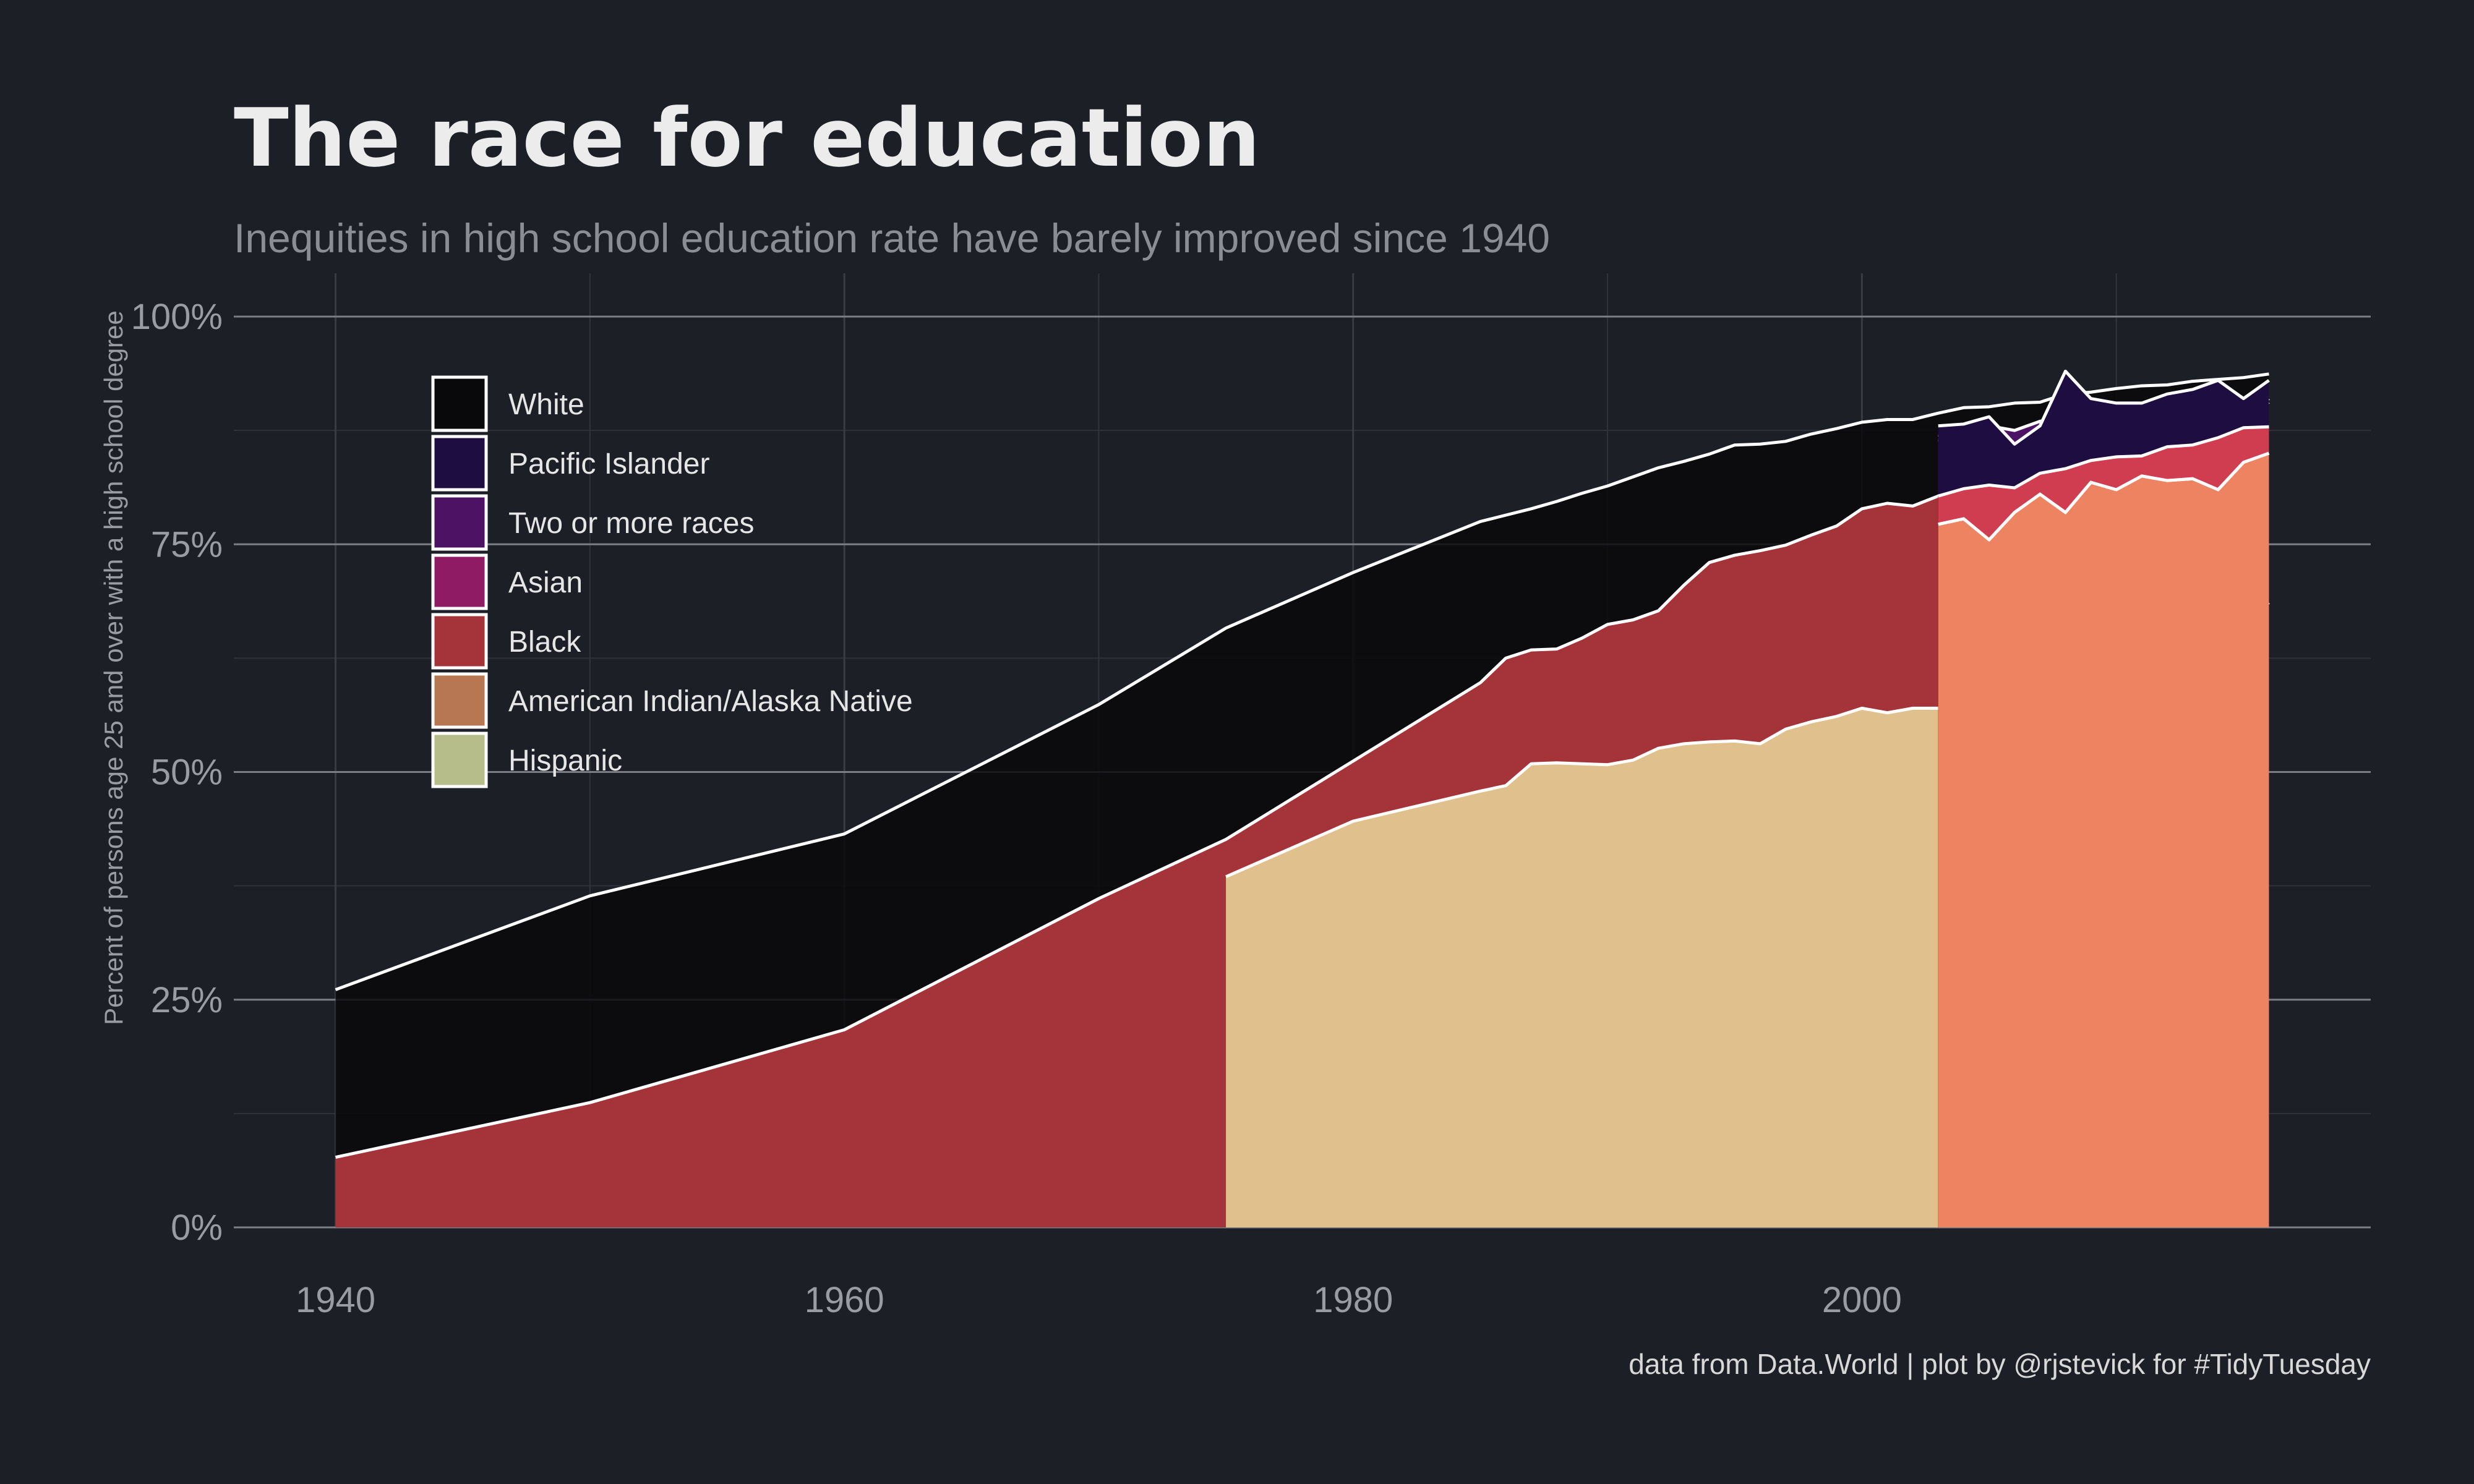  I want to click on y-tick-label: 50%, so click(187, 773).